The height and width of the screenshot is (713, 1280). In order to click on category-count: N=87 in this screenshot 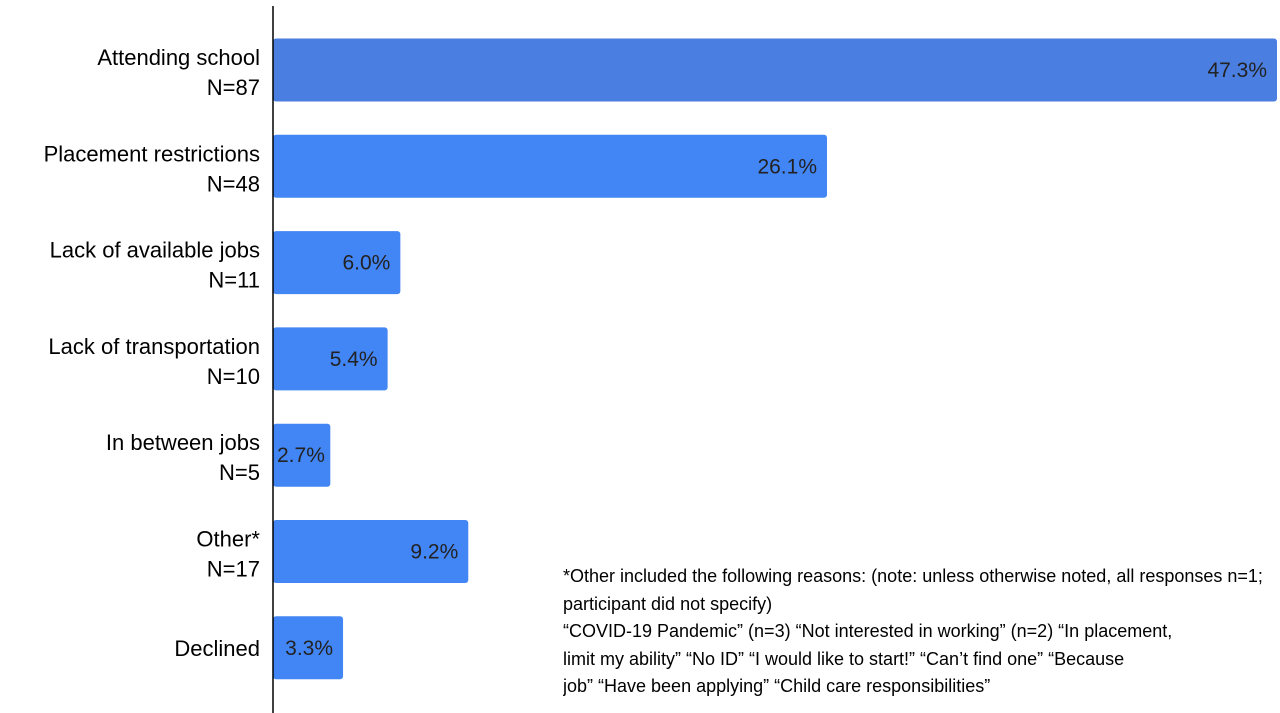, I will do `click(233, 87)`.